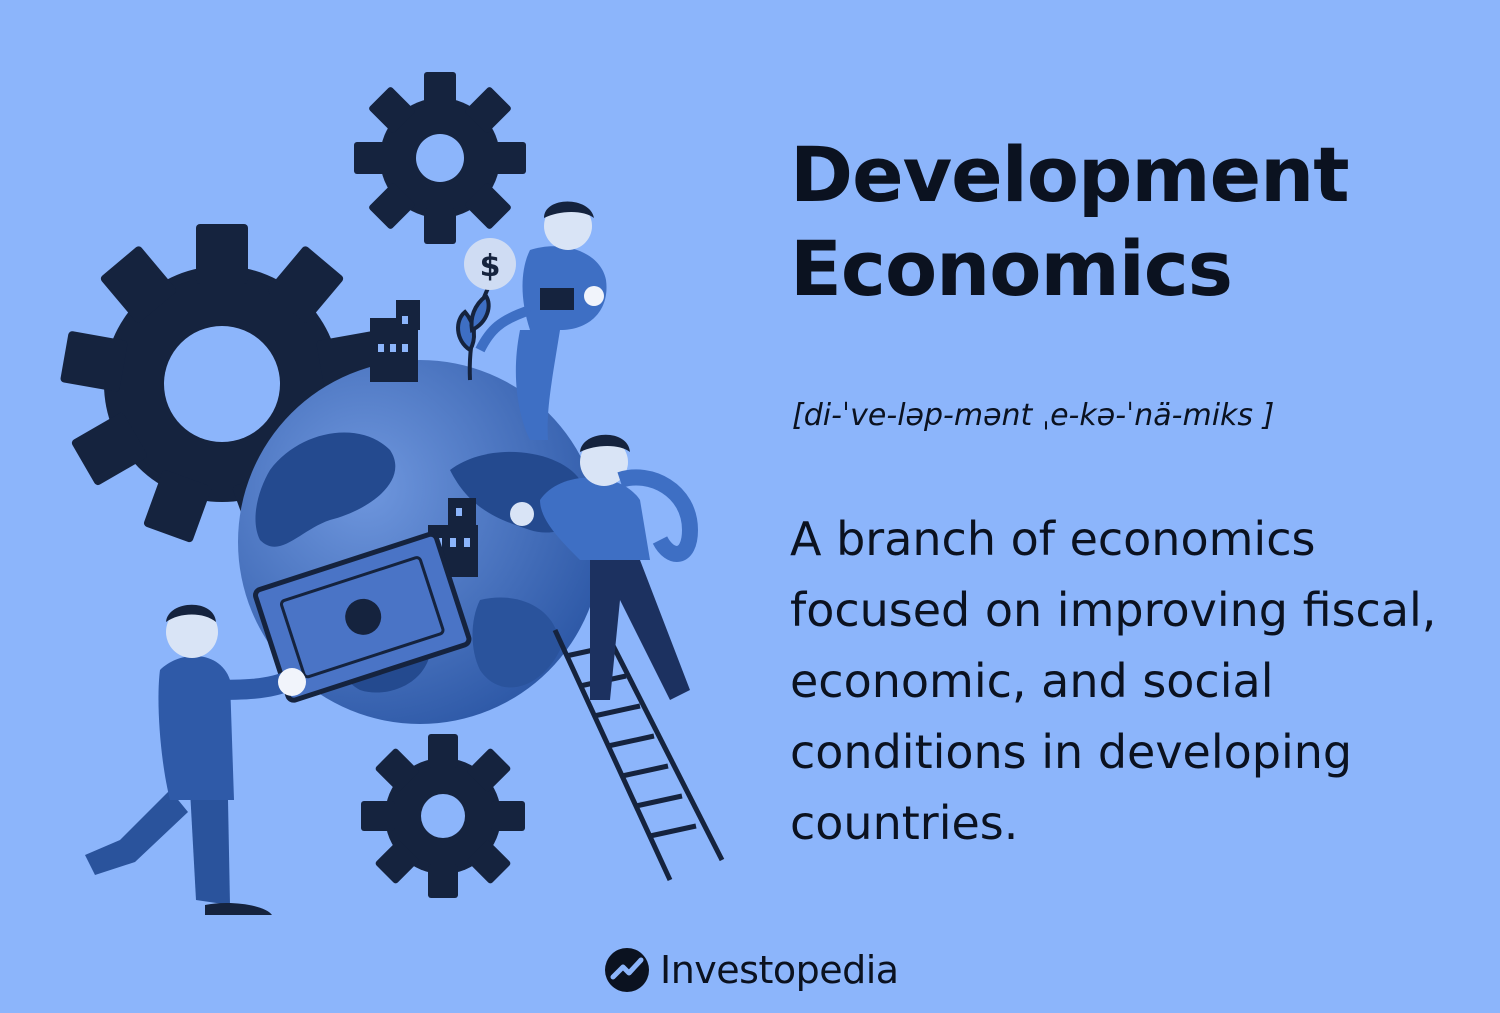 The image size is (1500, 1013). What do you see at coordinates (222, 383) in the screenshot?
I see `large-gear-icon` at bounding box center [222, 383].